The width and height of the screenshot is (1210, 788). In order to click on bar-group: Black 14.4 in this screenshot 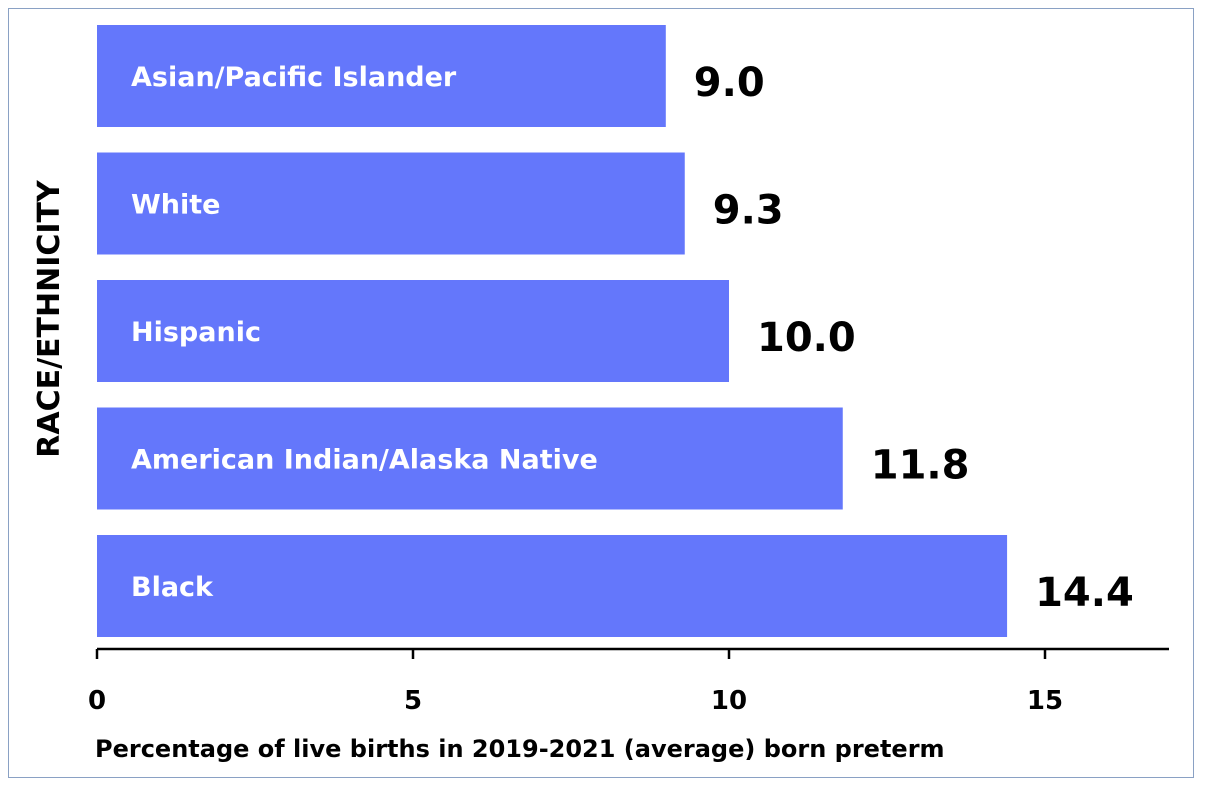, I will do `click(615, 586)`.